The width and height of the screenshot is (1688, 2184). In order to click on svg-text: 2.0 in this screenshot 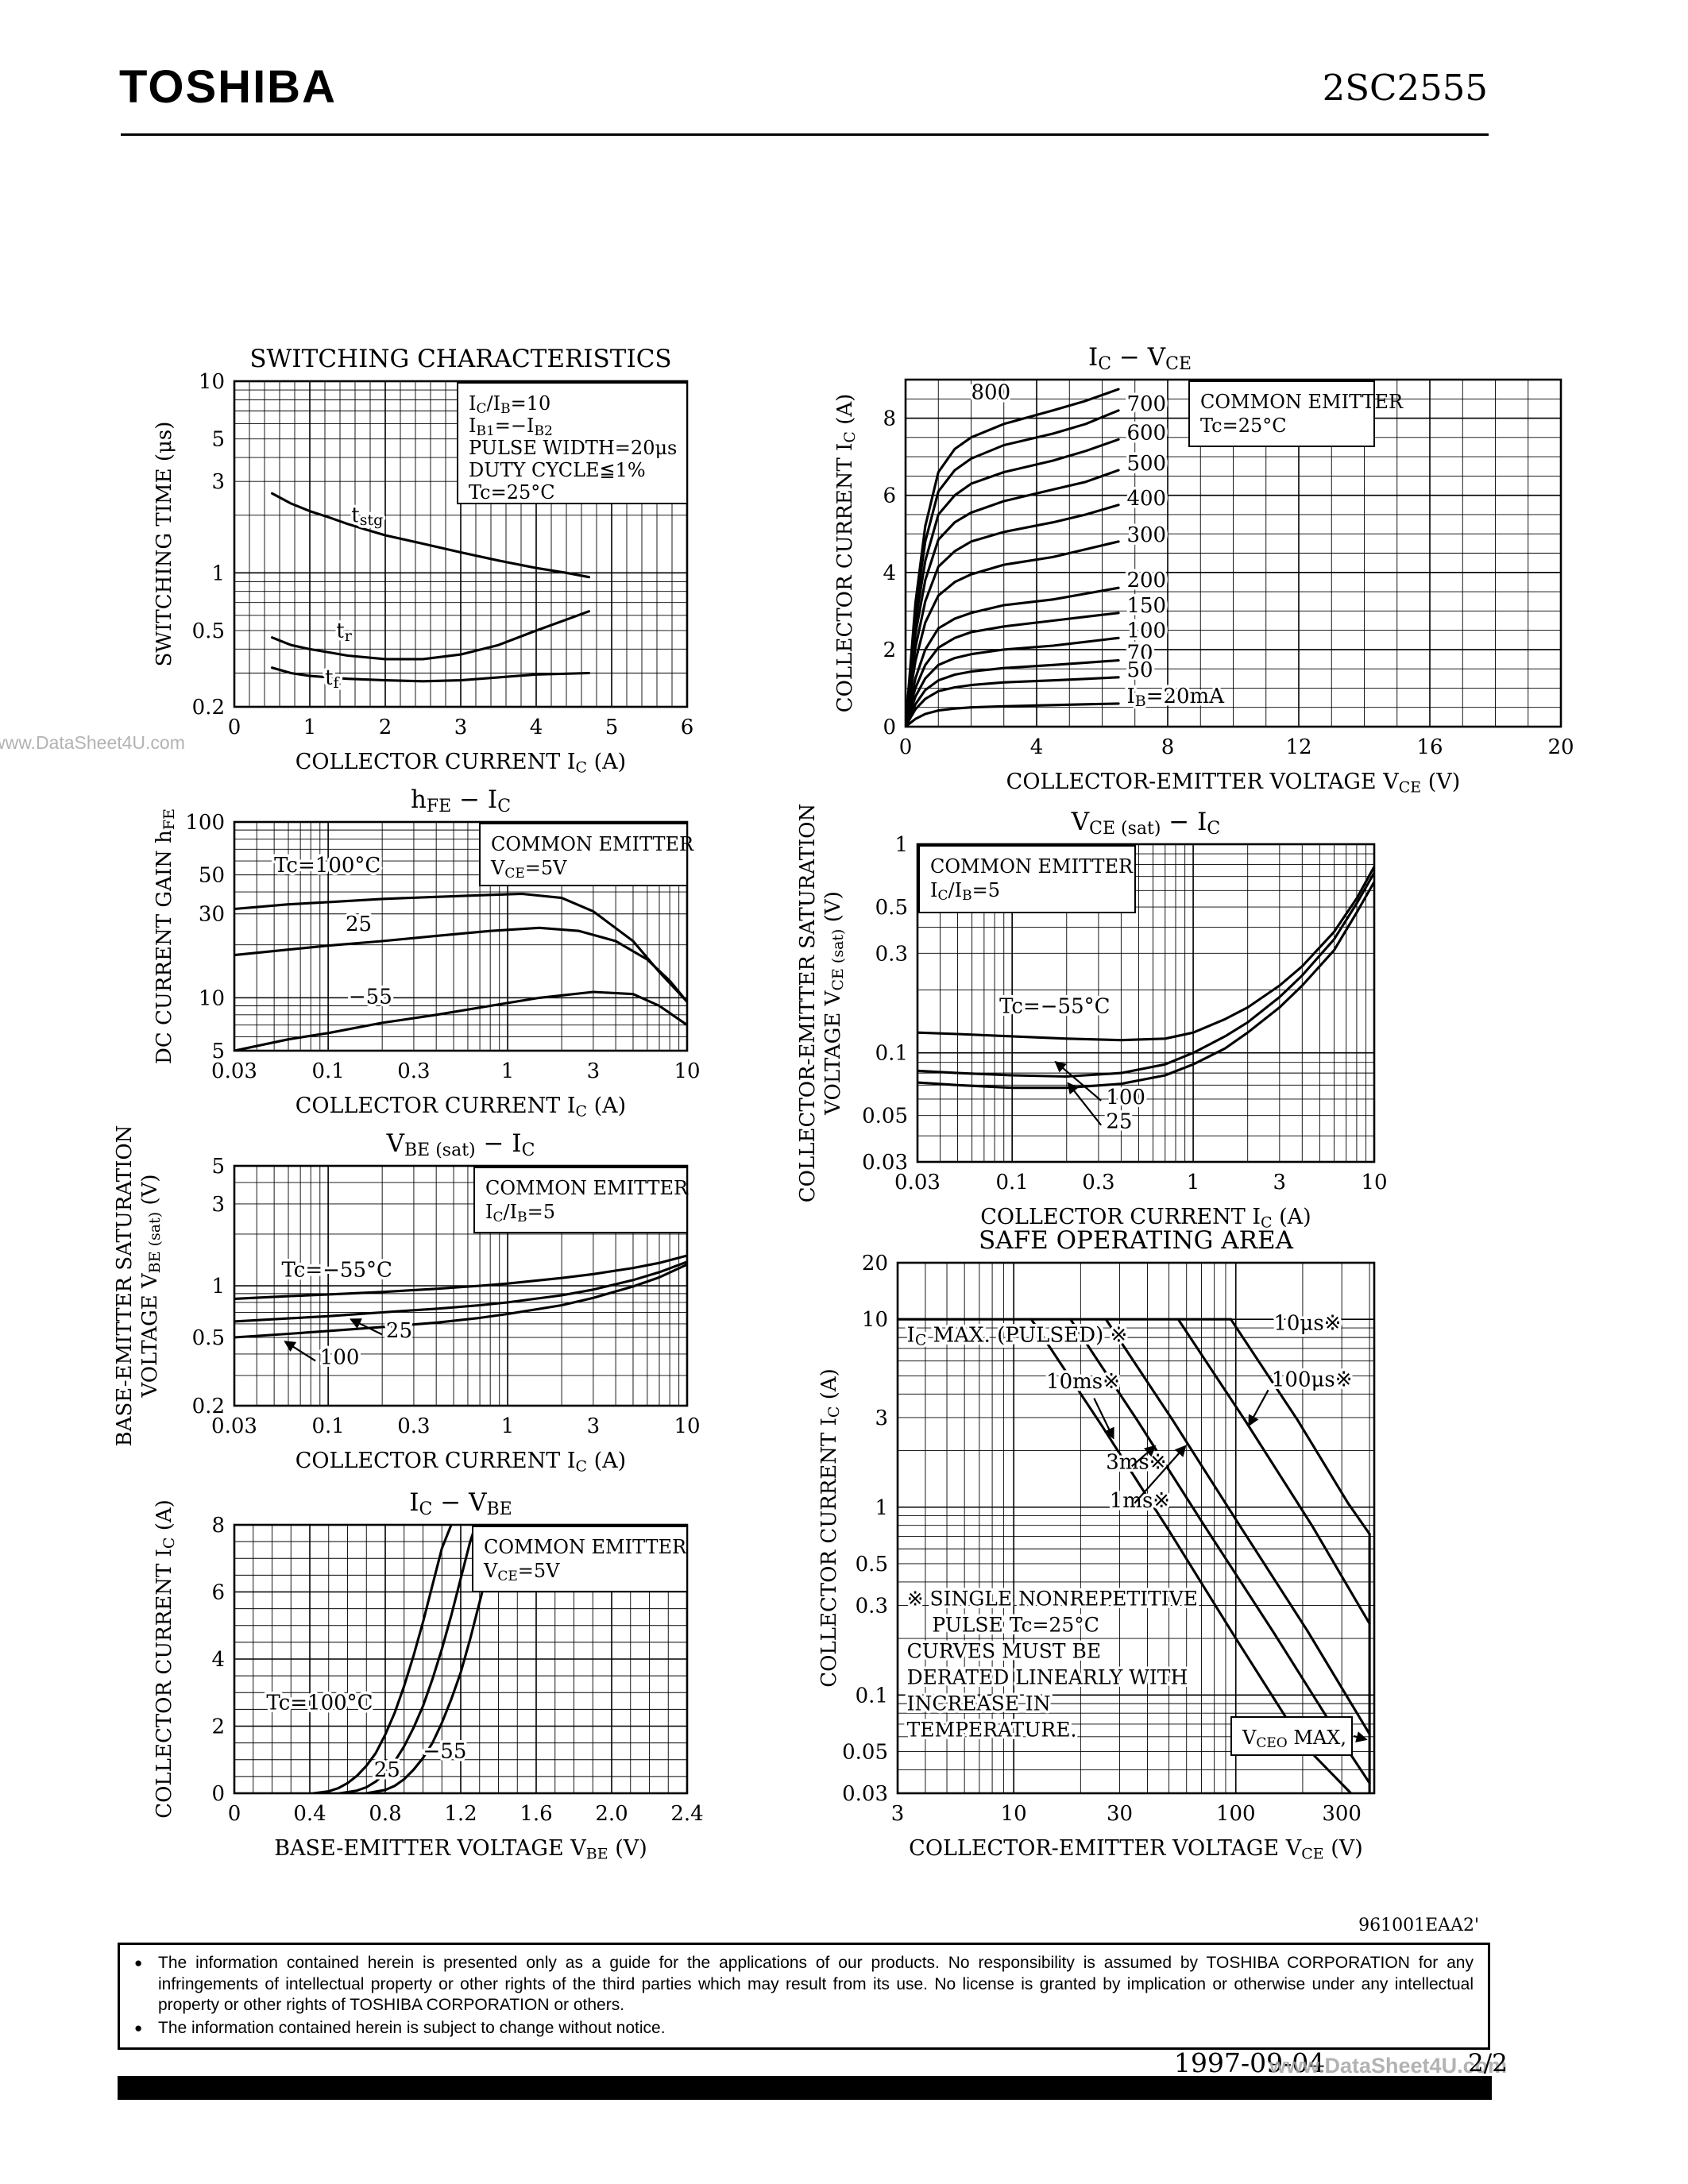, I will do `click(611, 1814)`.